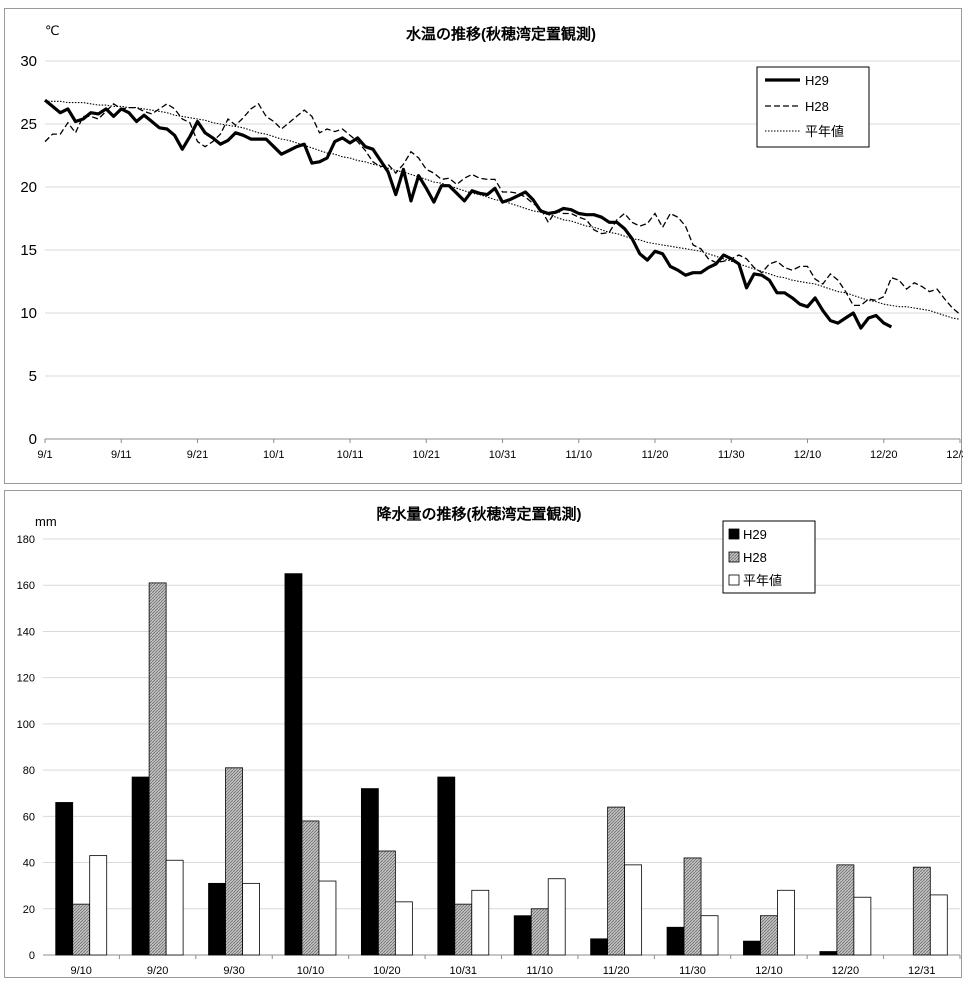 This screenshot has width=966, height=981. I want to click on chart-title: 水温の推移(秋穂湾定置観測), so click(501, 34).